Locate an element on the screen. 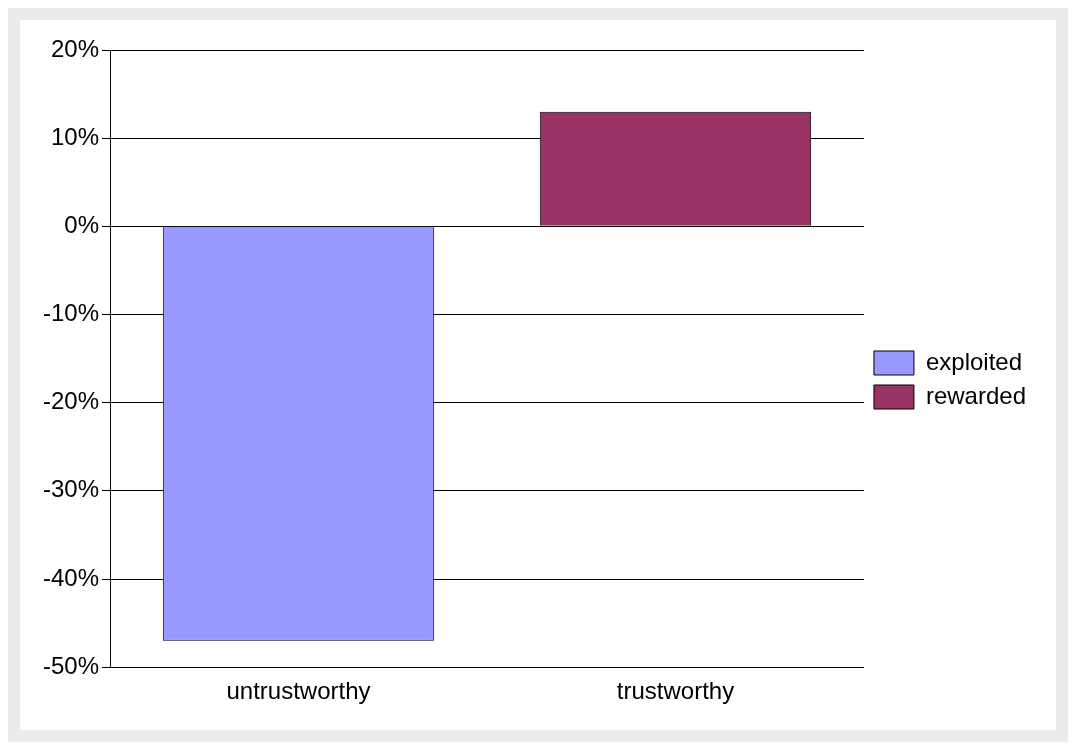  y-tick-label: 0% is located at coordinates (82, 224).